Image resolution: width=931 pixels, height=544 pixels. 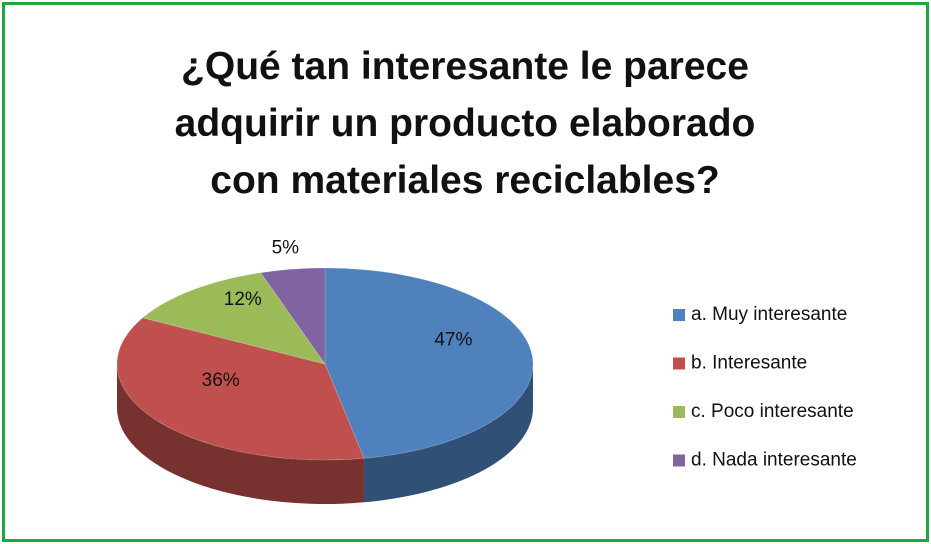 I want to click on data-label: 5%, so click(x=286, y=247).